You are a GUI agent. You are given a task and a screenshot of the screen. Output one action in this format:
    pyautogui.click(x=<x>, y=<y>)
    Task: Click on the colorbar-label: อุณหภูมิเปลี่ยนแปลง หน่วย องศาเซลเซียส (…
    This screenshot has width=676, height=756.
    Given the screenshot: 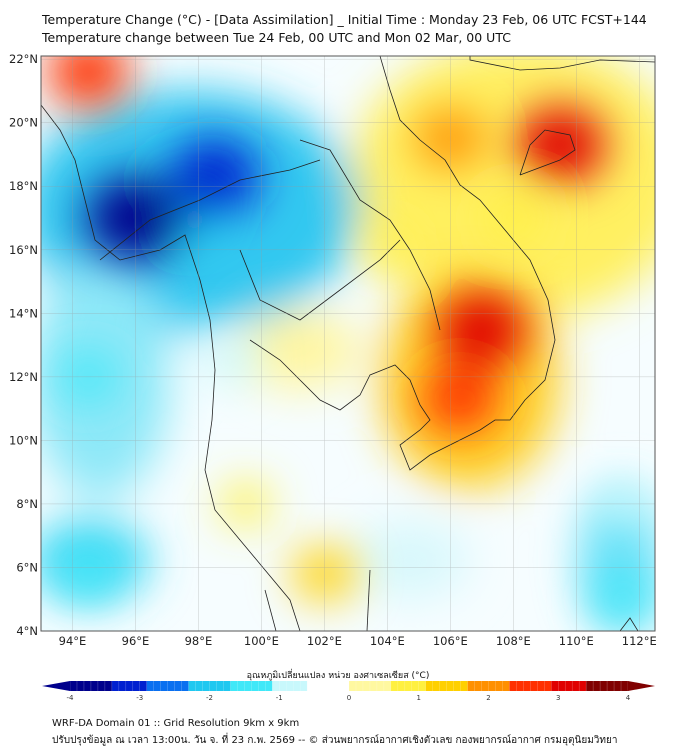 What is the action you would take?
    pyautogui.click(x=338, y=676)
    